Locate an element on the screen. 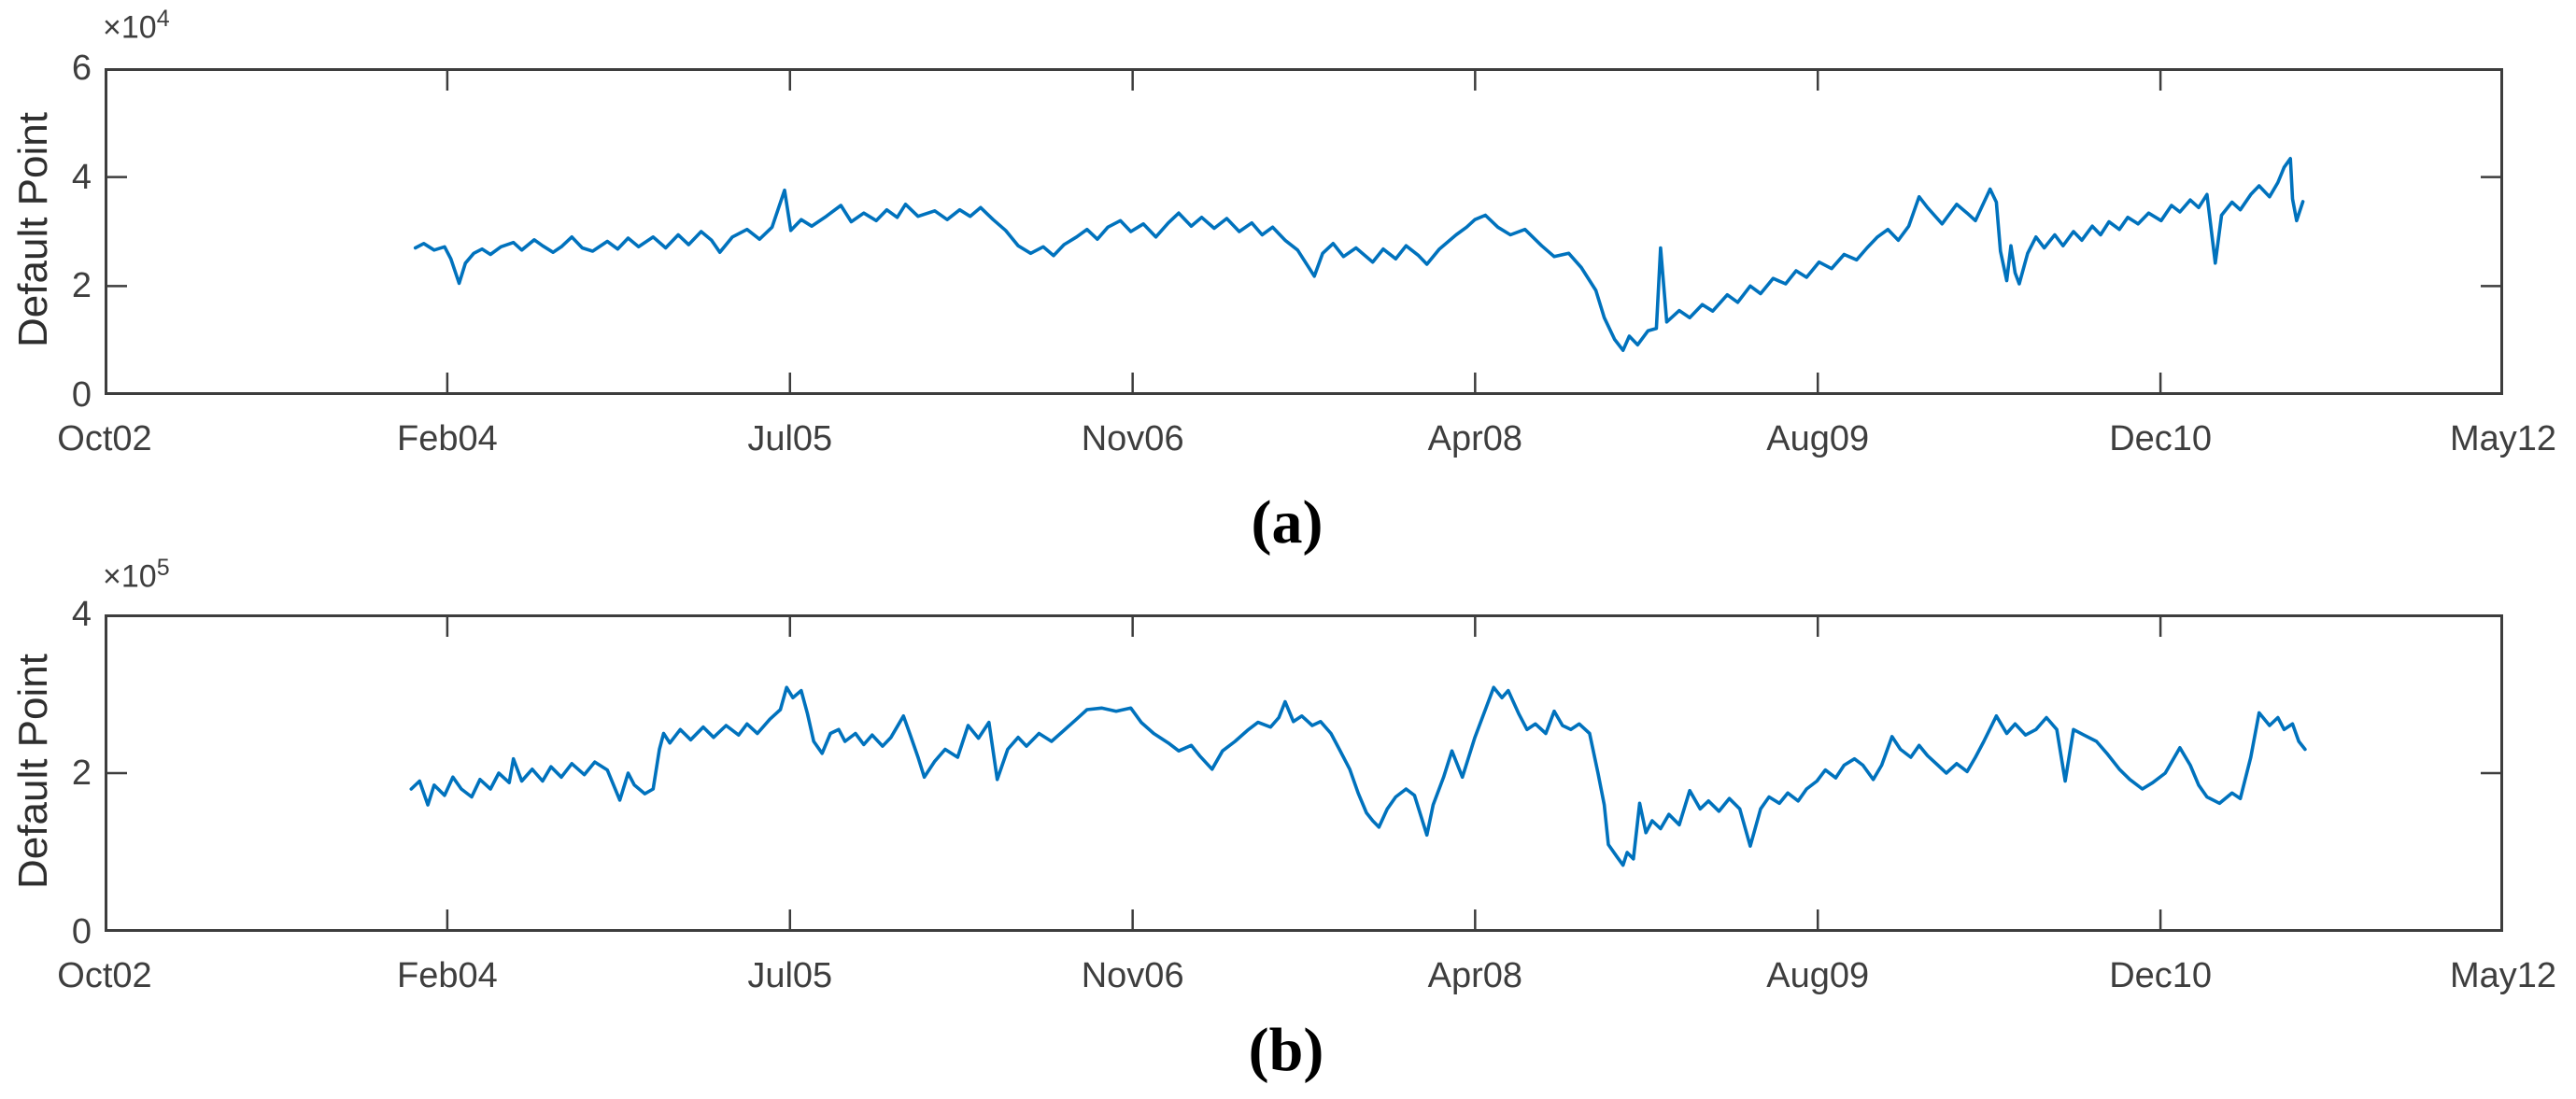  caption-b: (b) is located at coordinates (1286, 1050).